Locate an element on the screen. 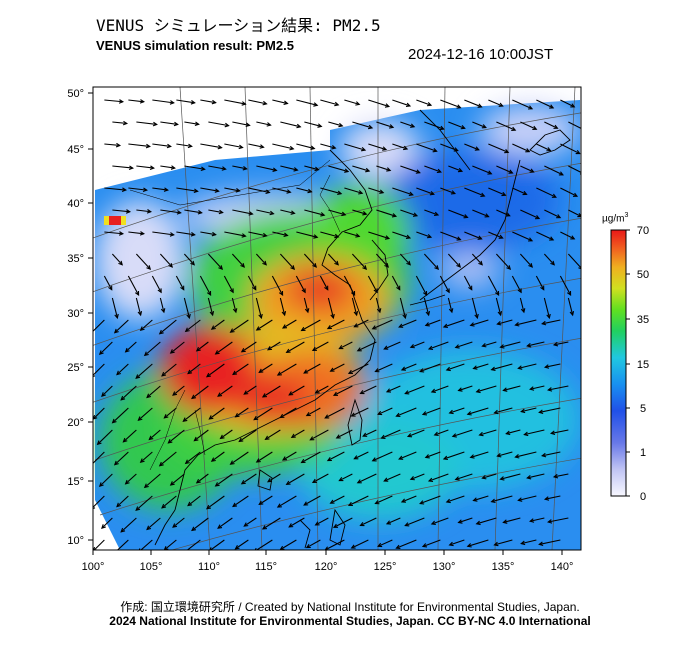 This screenshot has width=700, height=649. lon-tick-label: 140° is located at coordinates (562, 567).